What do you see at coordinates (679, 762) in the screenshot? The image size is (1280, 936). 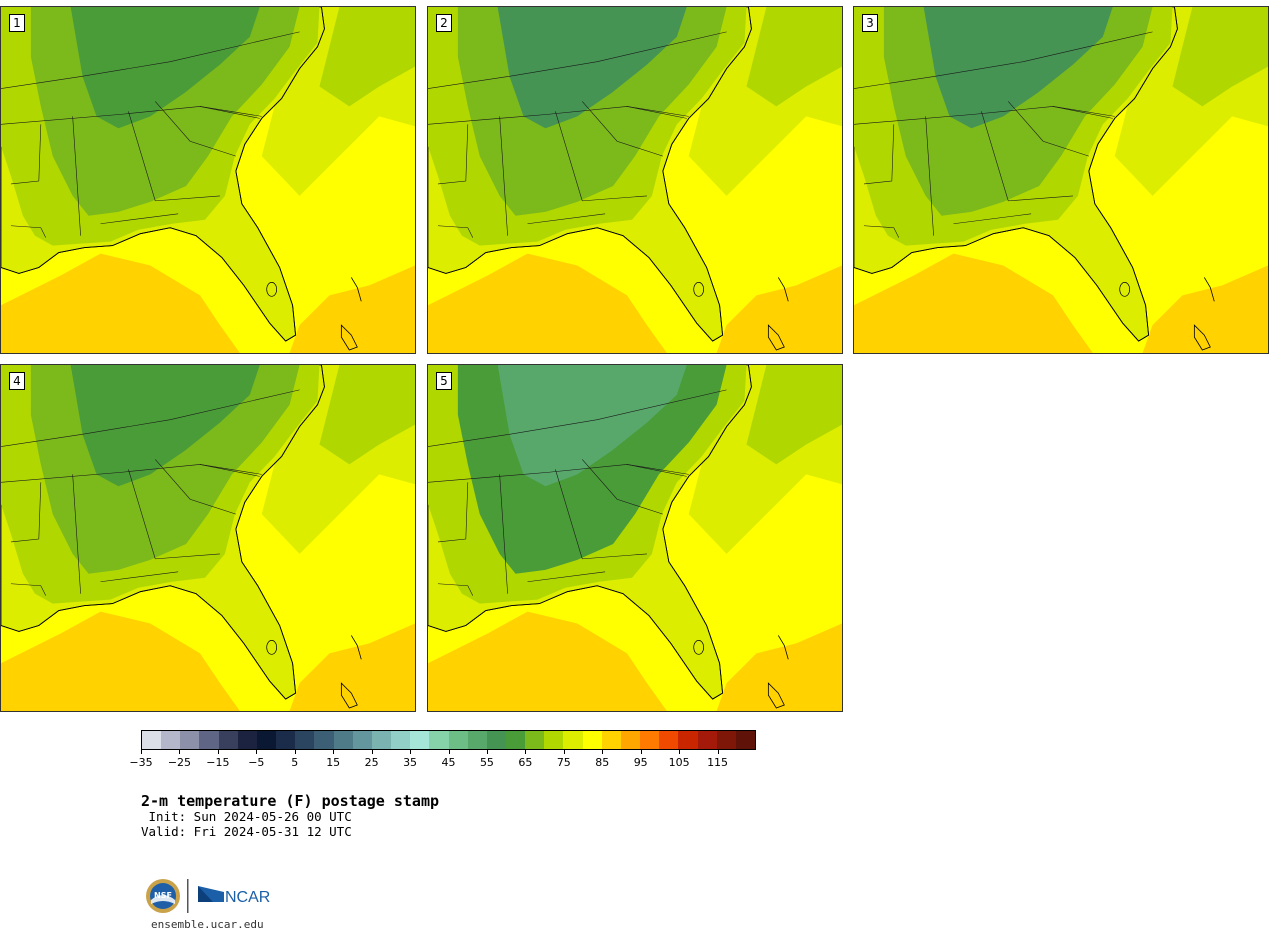 I see `colorbar-tick-label: 105` at bounding box center [679, 762].